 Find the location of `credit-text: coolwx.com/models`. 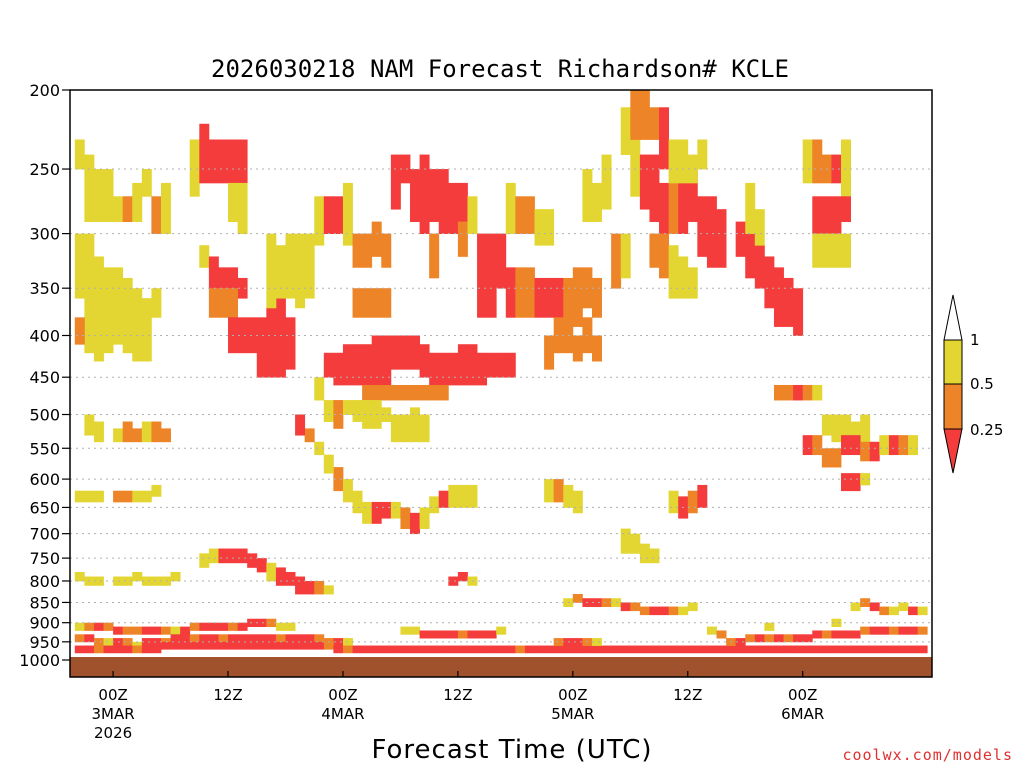

credit-text: coolwx.com/models is located at coordinates (927, 755).